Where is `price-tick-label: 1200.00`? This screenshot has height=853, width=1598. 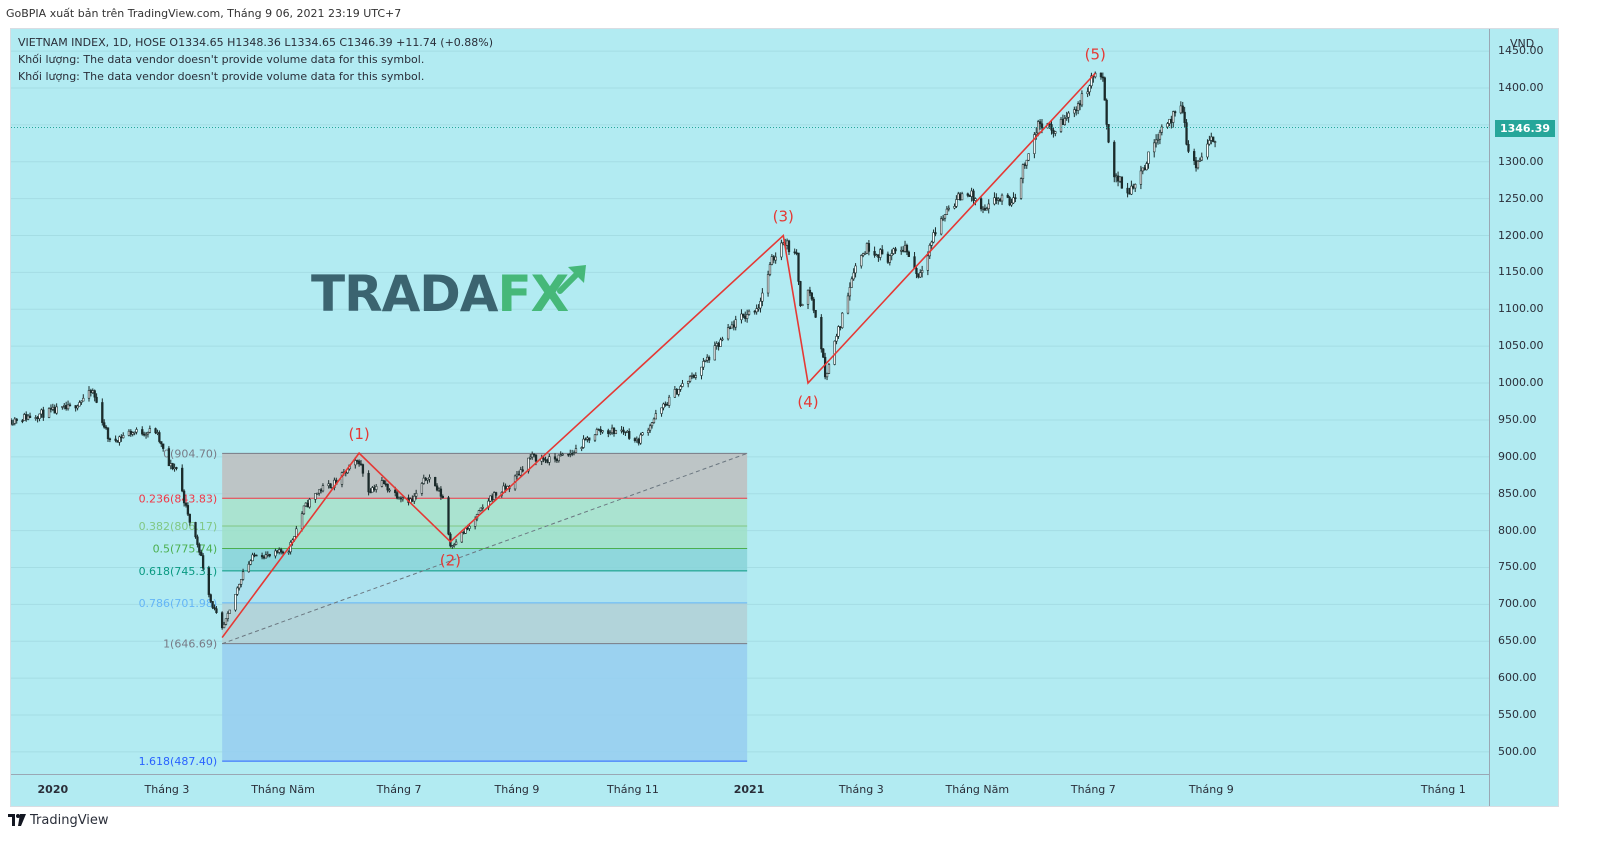
price-tick-label: 1200.00 is located at coordinates (1521, 235).